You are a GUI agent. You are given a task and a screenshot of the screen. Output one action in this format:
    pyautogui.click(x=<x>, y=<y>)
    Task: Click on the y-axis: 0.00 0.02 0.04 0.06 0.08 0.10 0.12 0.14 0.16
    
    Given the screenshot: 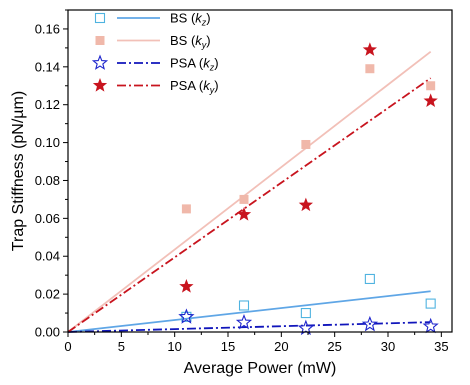 What is the action you would take?
    pyautogui.click(x=51, y=174)
    